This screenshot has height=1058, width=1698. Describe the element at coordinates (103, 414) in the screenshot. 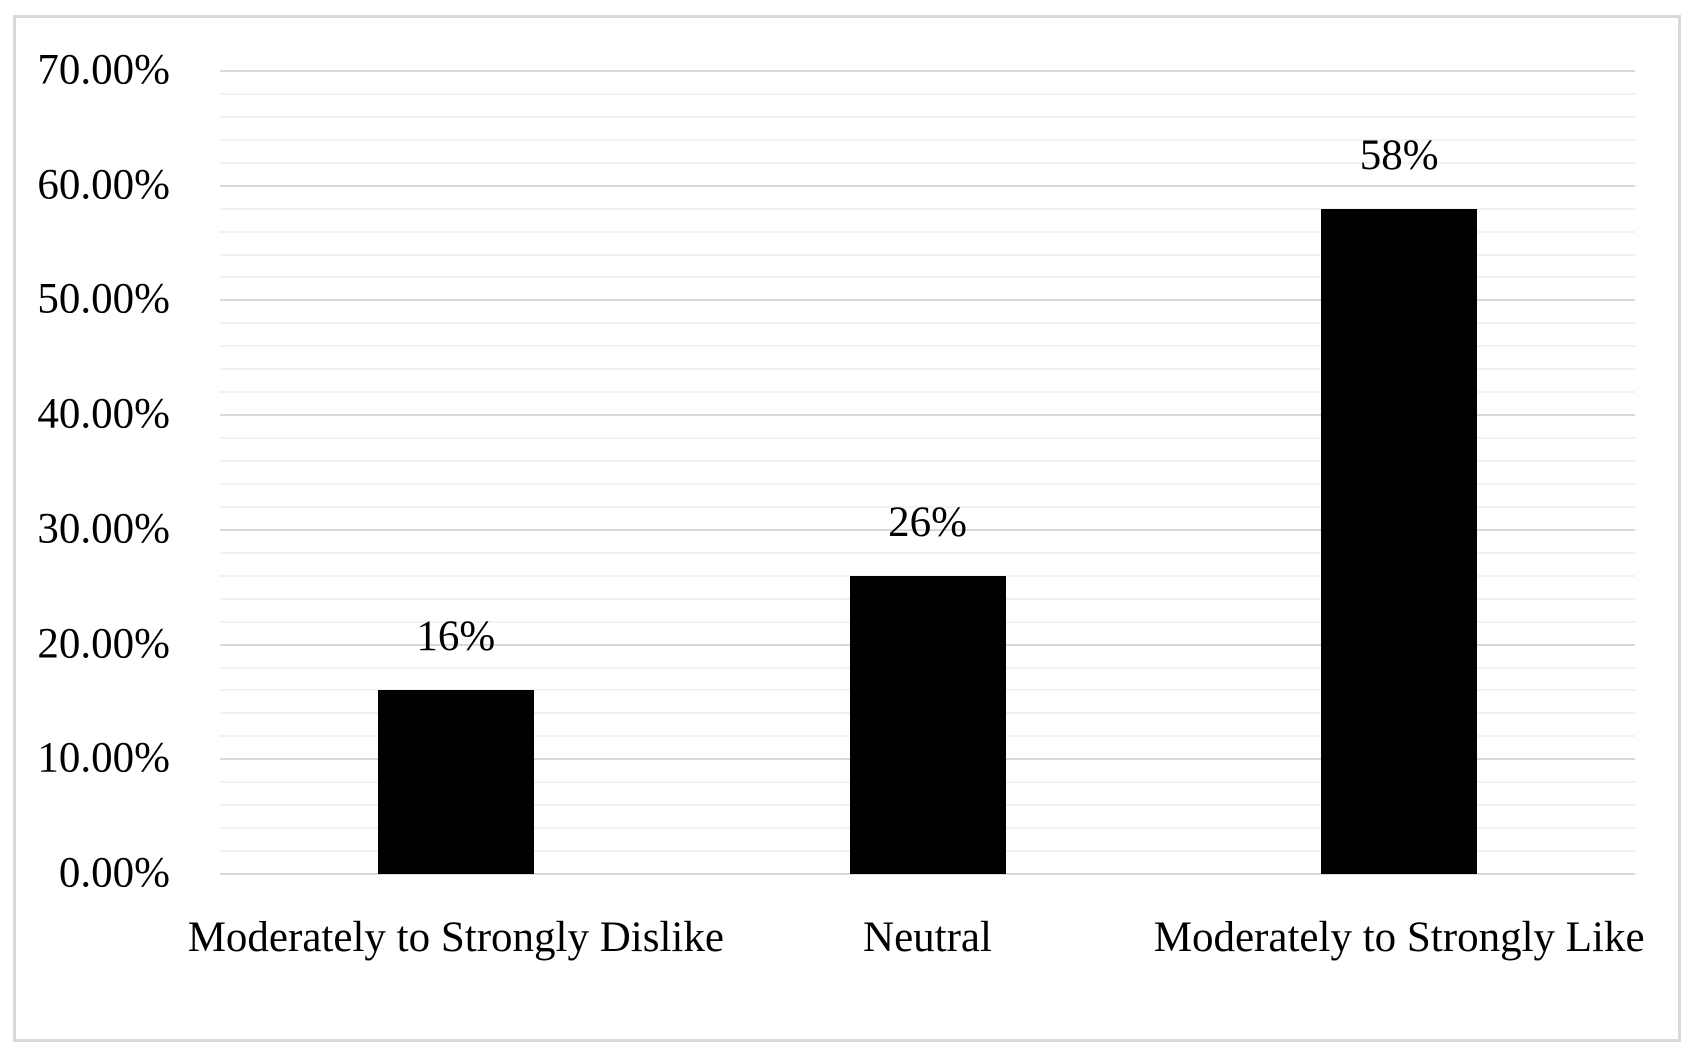

I see `y-axis-tick-label: 40.00%` at that location.